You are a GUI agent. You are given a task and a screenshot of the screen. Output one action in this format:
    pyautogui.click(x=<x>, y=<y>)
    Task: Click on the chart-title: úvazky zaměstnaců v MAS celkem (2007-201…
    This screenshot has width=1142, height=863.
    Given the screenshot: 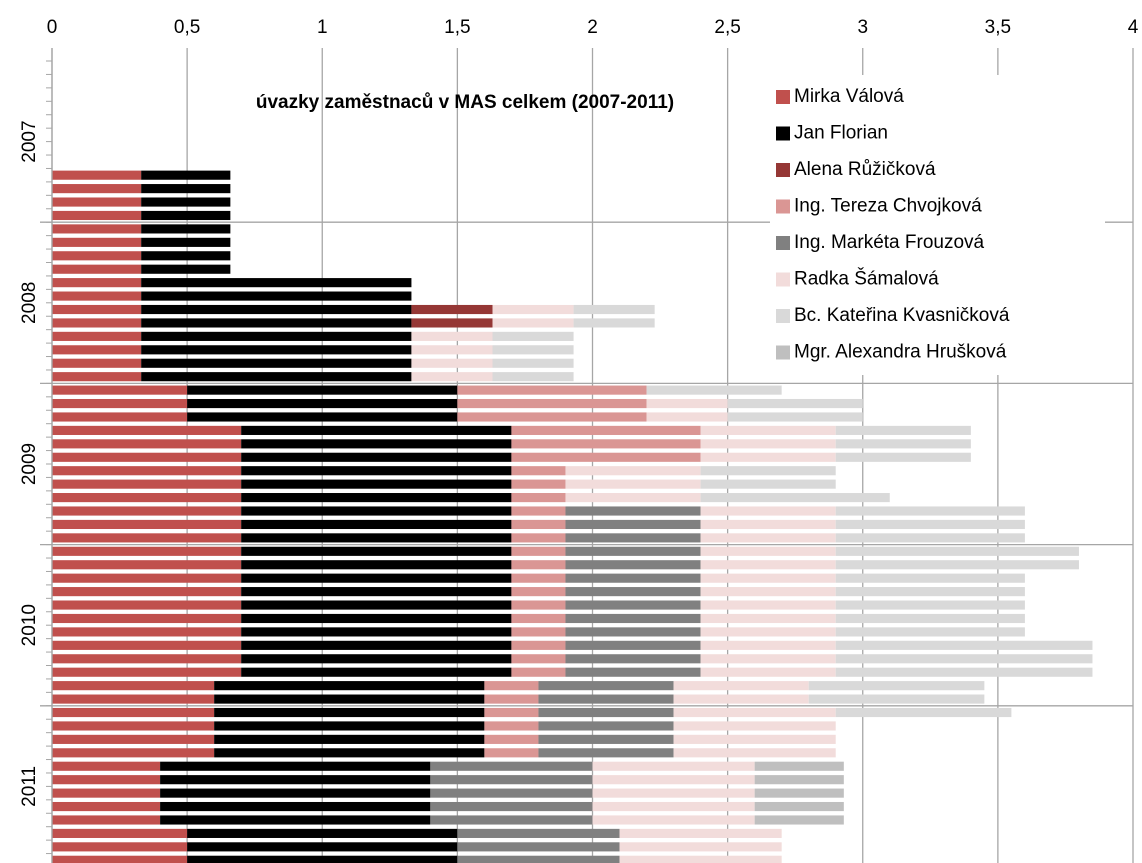 What is the action you would take?
    pyautogui.click(x=465, y=102)
    